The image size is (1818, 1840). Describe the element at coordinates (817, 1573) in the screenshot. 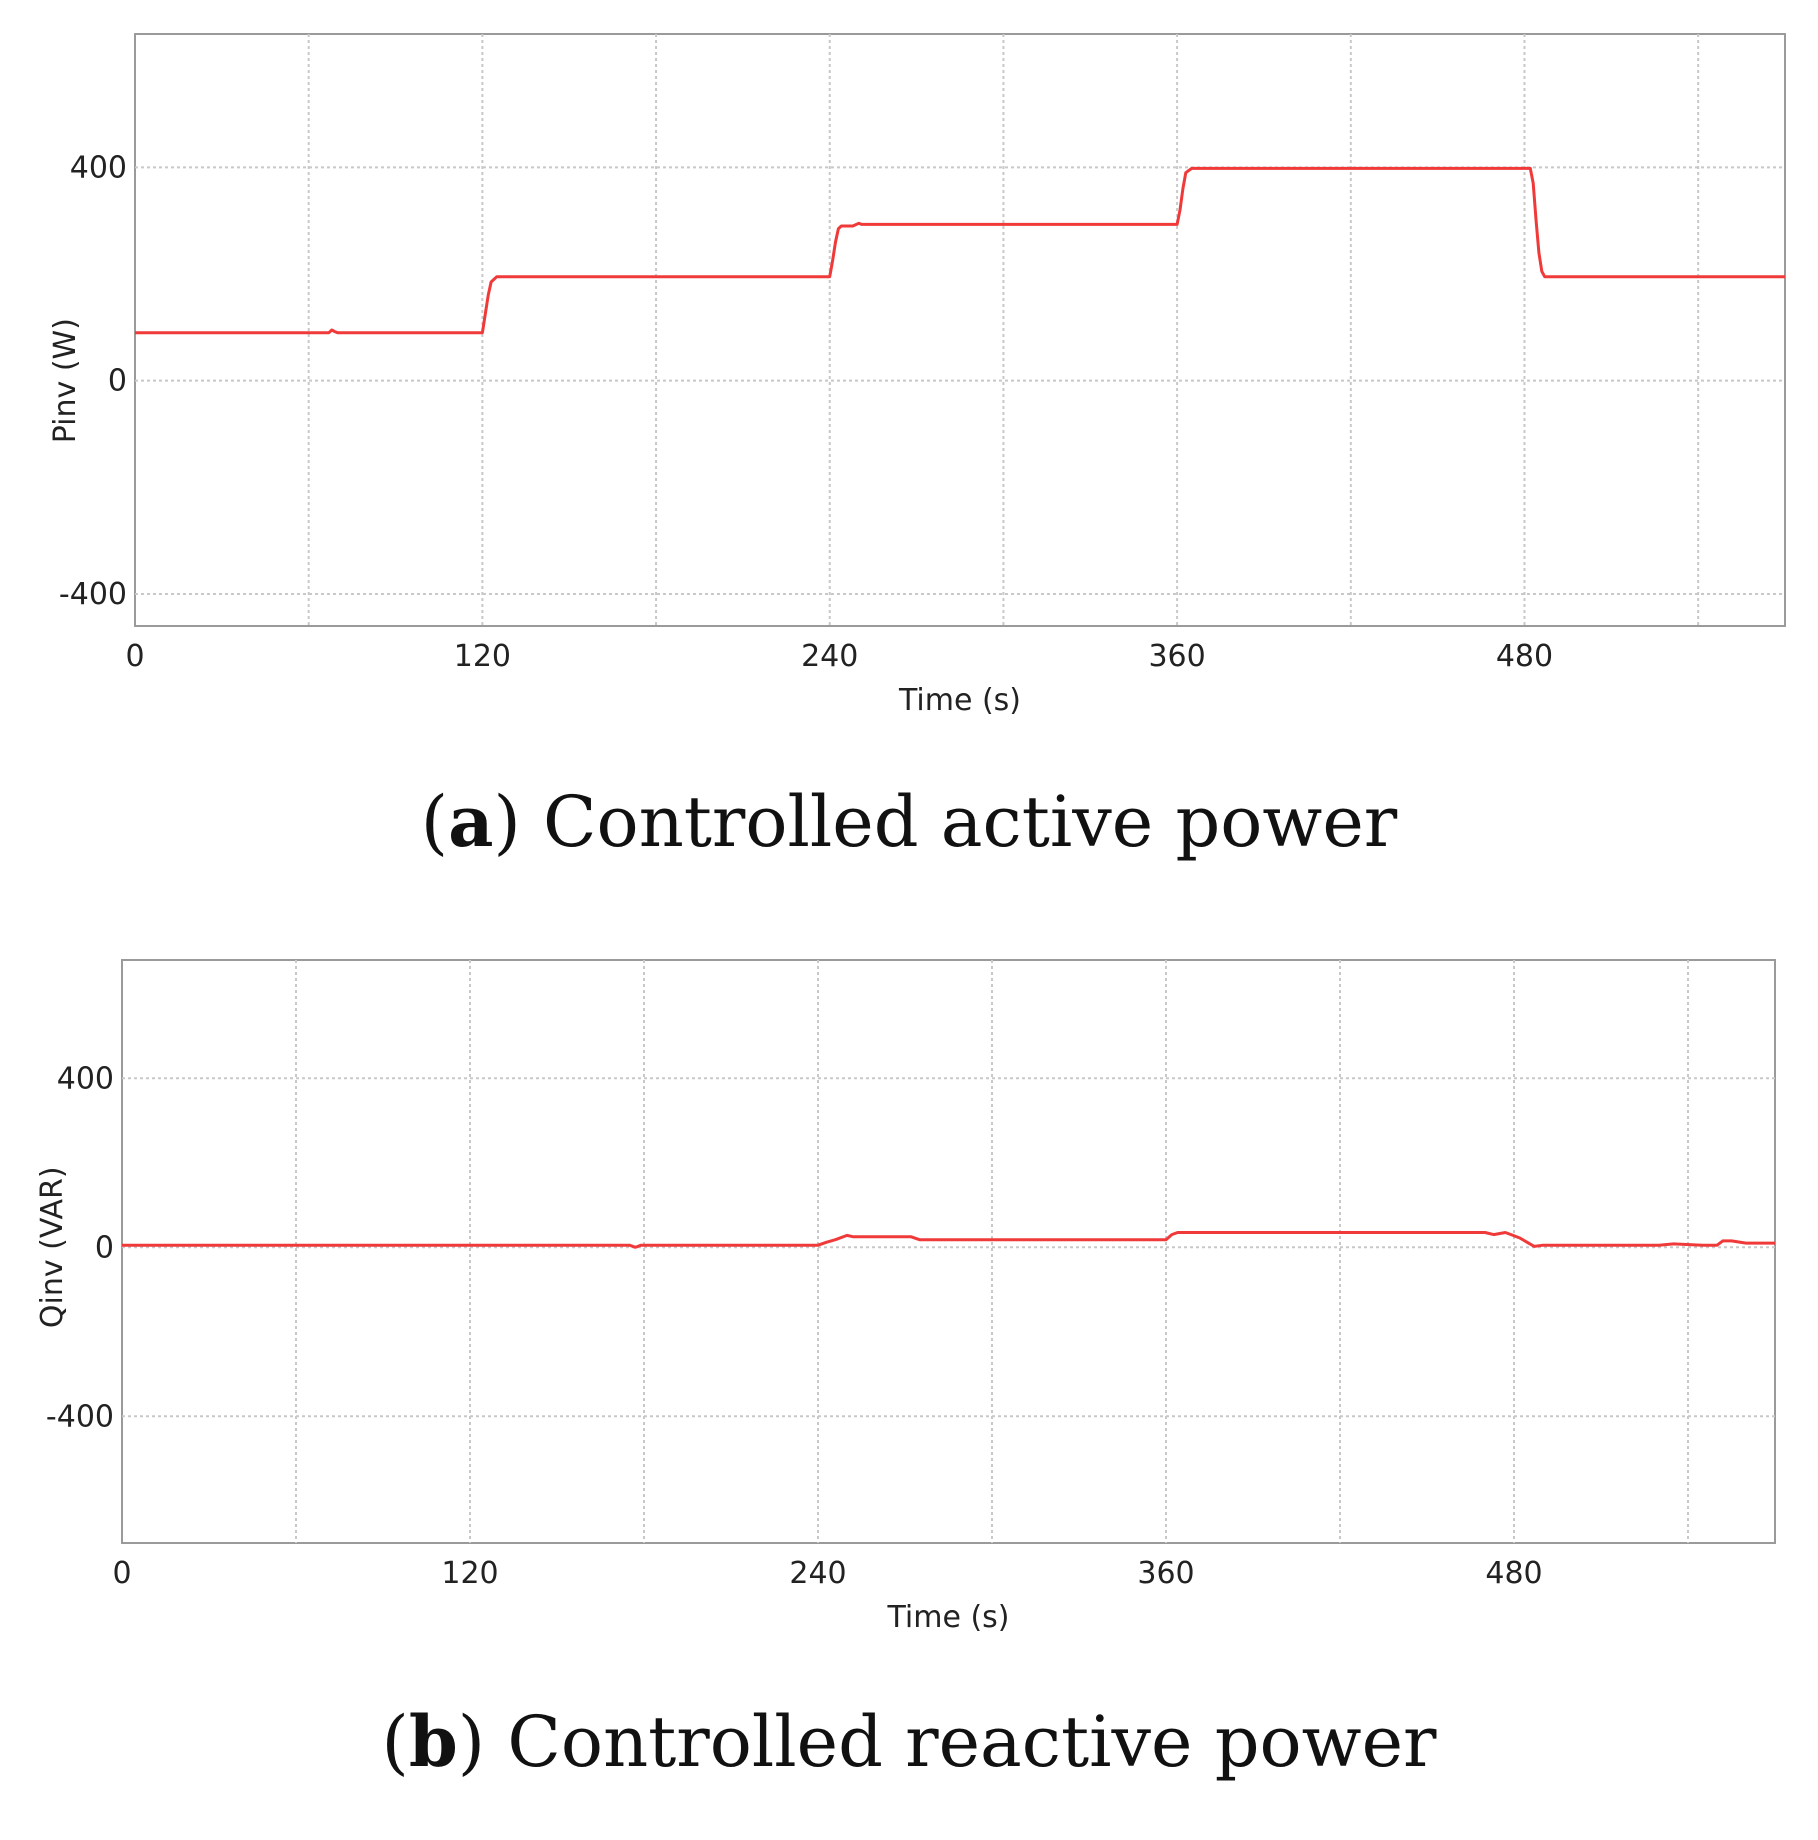

I see `chart-b-x-tick-label: 240` at that location.